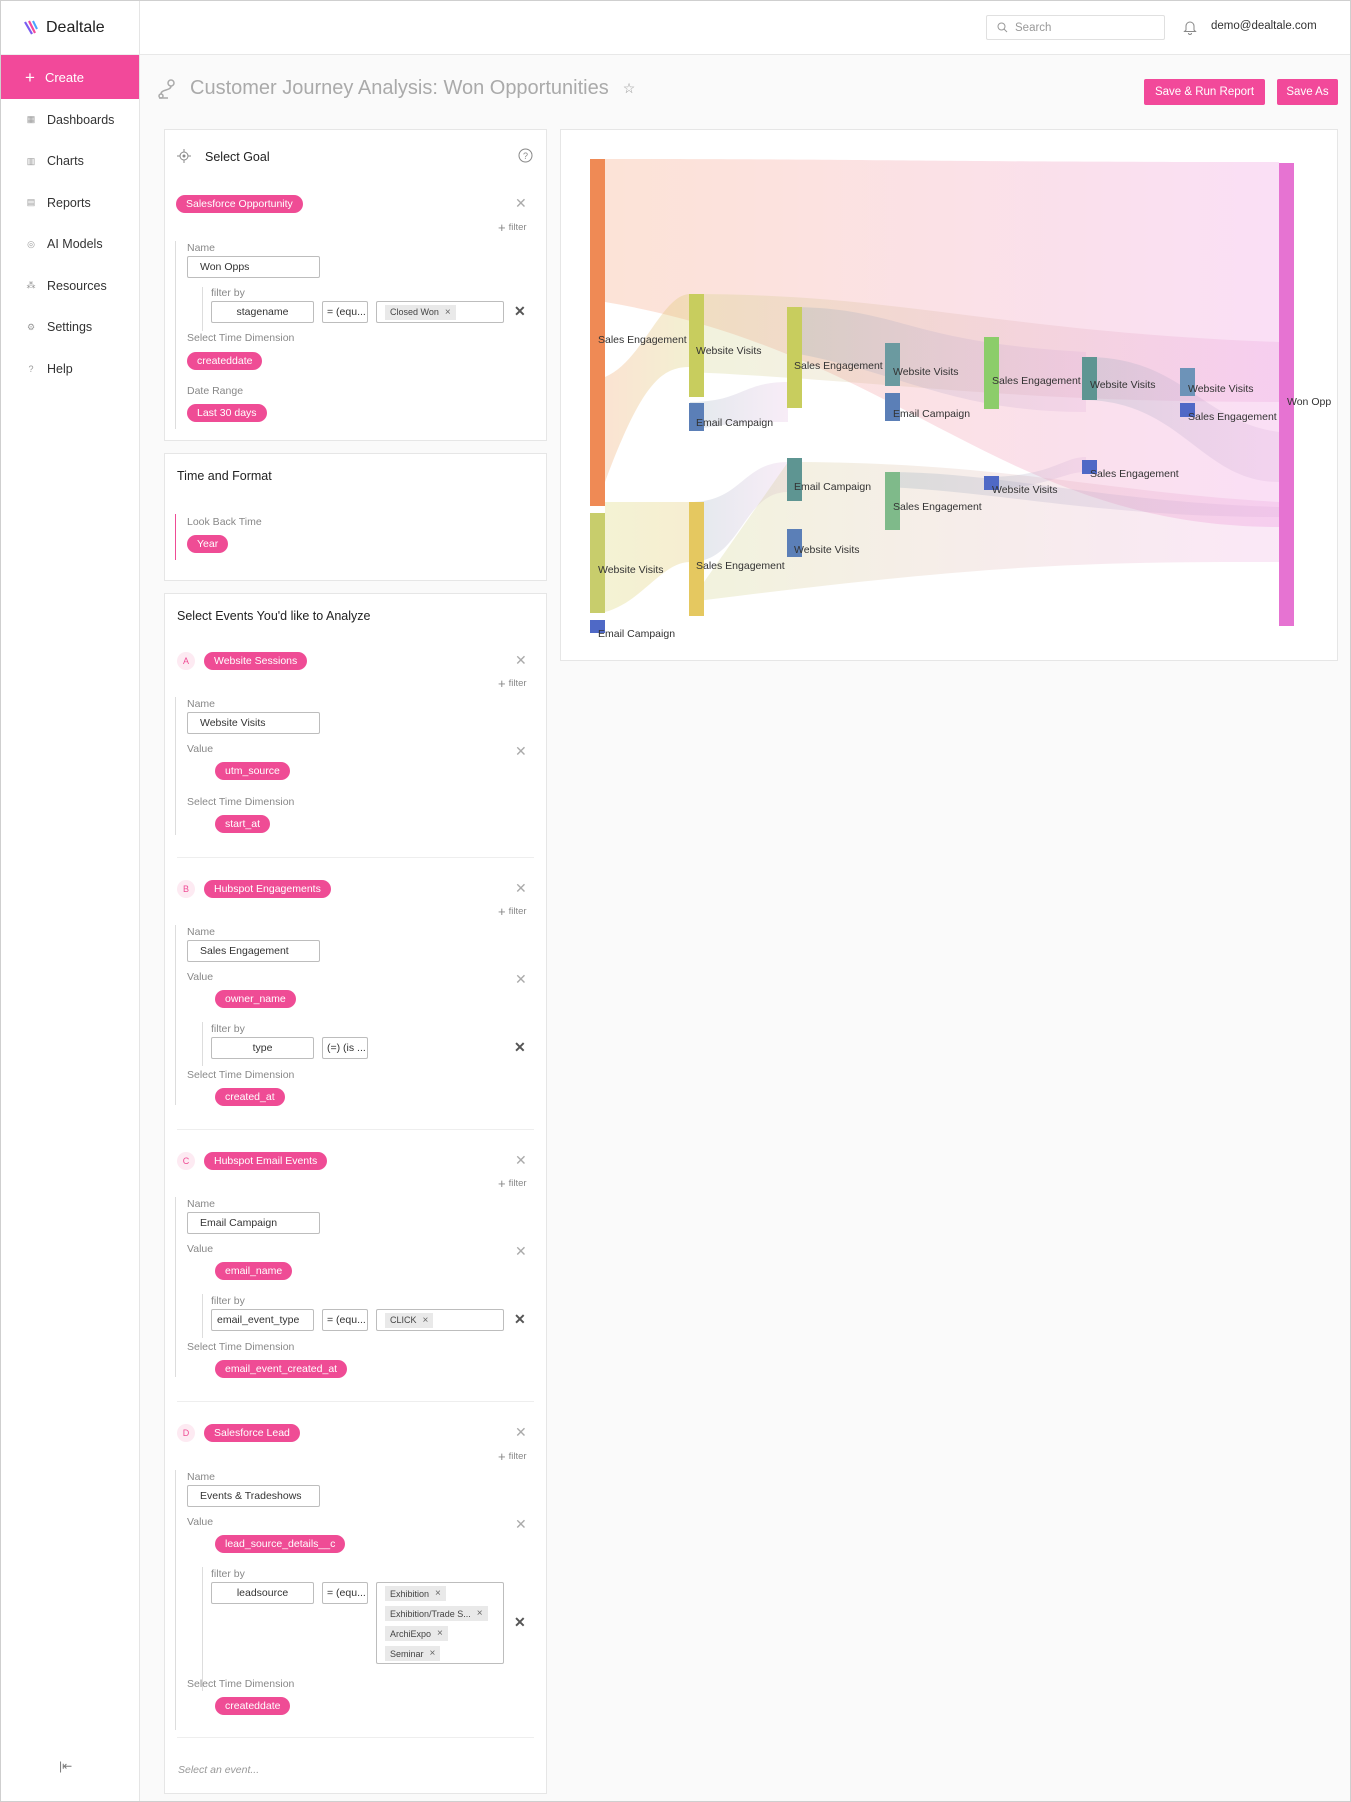 The height and width of the screenshot is (1802, 1351). What do you see at coordinates (254, 1271) in the screenshot?
I see `event-c-value-tag: email_name` at bounding box center [254, 1271].